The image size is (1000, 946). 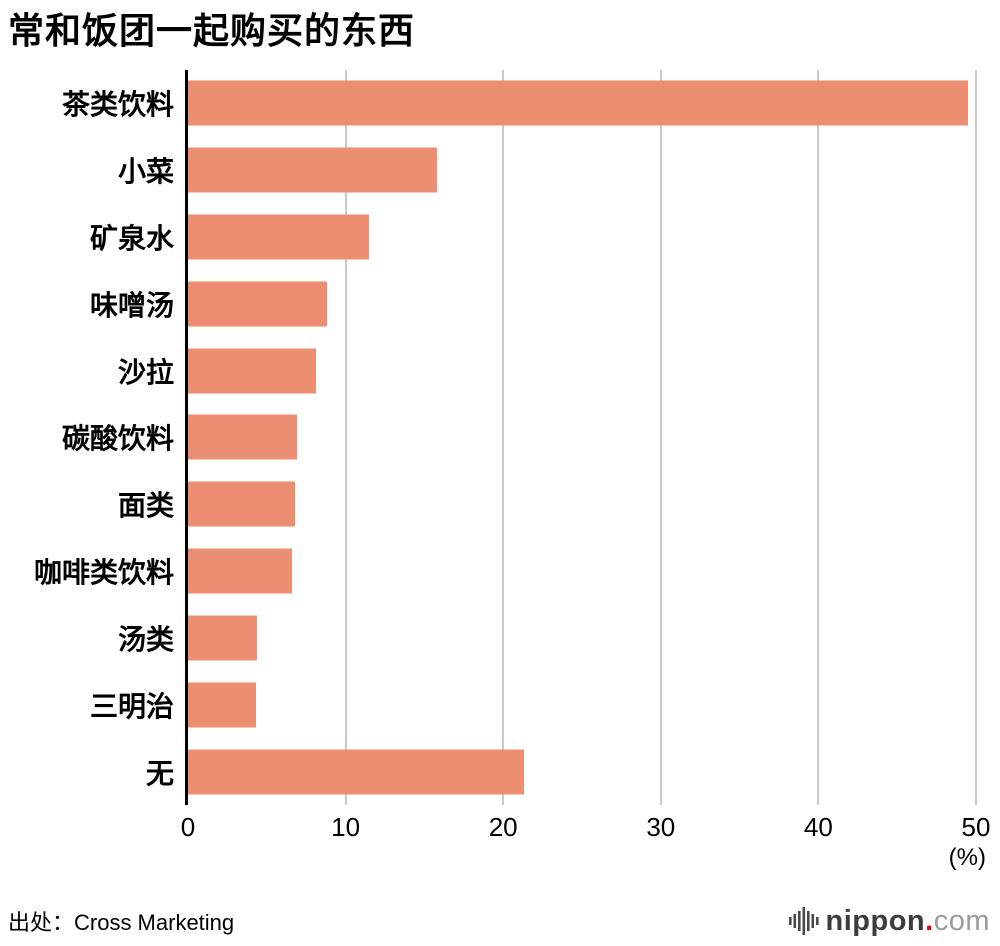 What do you see at coordinates (131, 706) in the screenshot?
I see `category-label: 三明治` at bounding box center [131, 706].